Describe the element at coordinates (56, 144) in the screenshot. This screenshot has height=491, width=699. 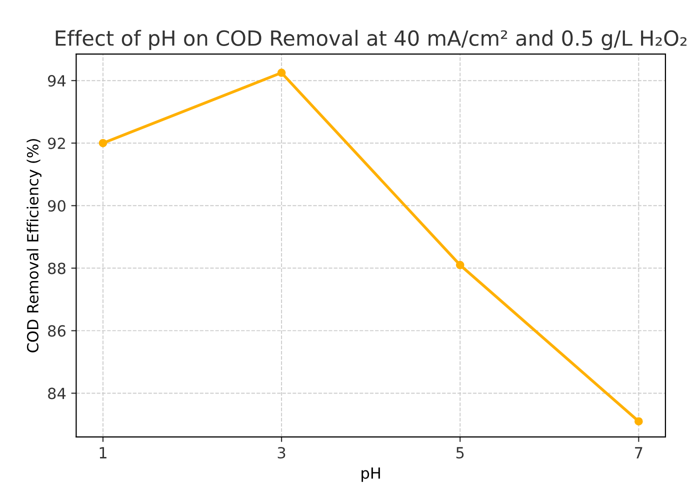
I see `y-tick-label: 92` at that location.